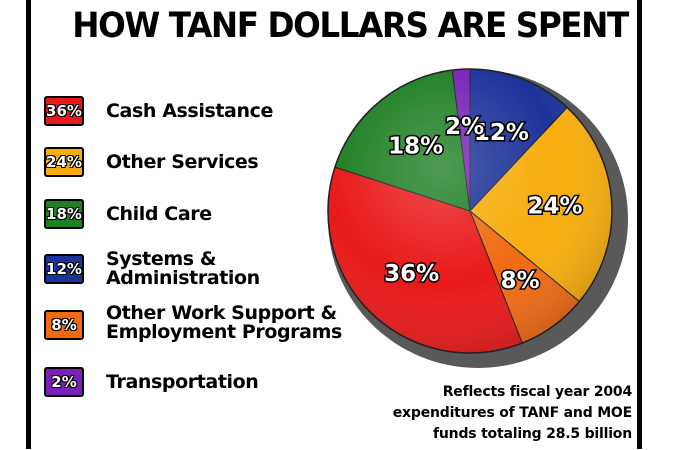  Describe the element at coordinates (64, 325) in the screenshot. I see `legend-swatch-other-work-support: 8%` at that location.